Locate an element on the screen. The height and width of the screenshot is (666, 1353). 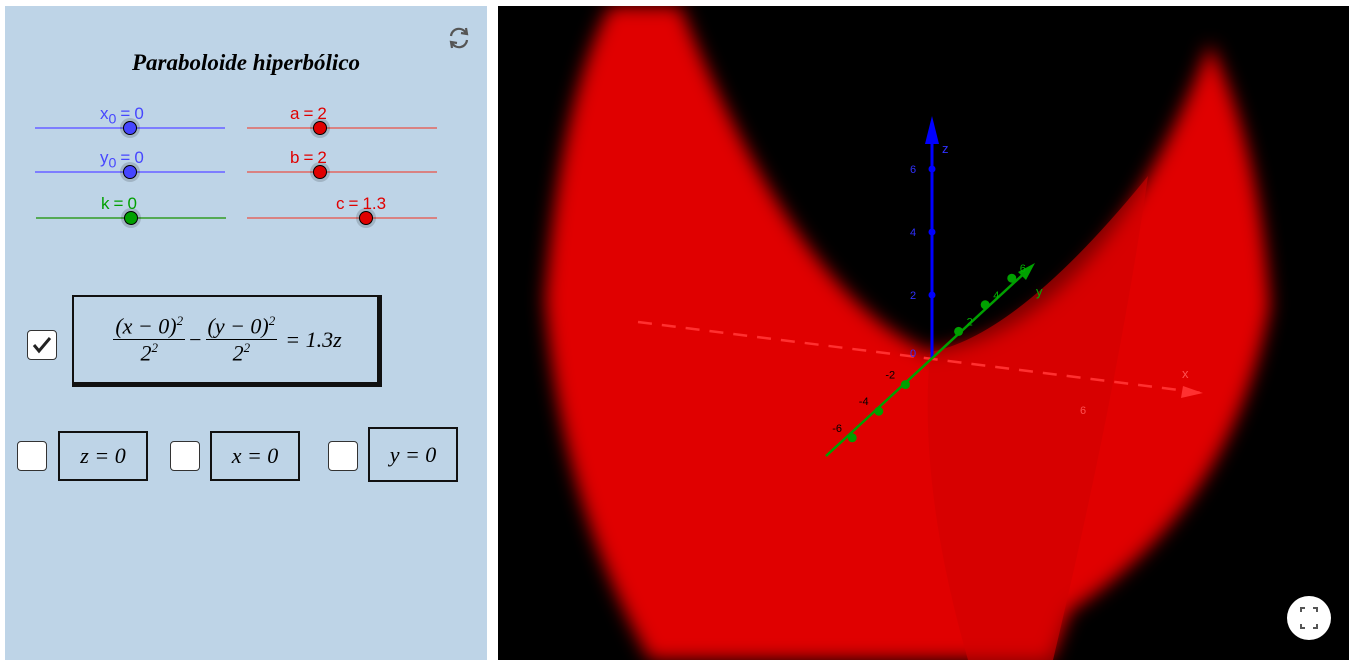
slider-label: k = 0 is located at coordinates (119, 204).